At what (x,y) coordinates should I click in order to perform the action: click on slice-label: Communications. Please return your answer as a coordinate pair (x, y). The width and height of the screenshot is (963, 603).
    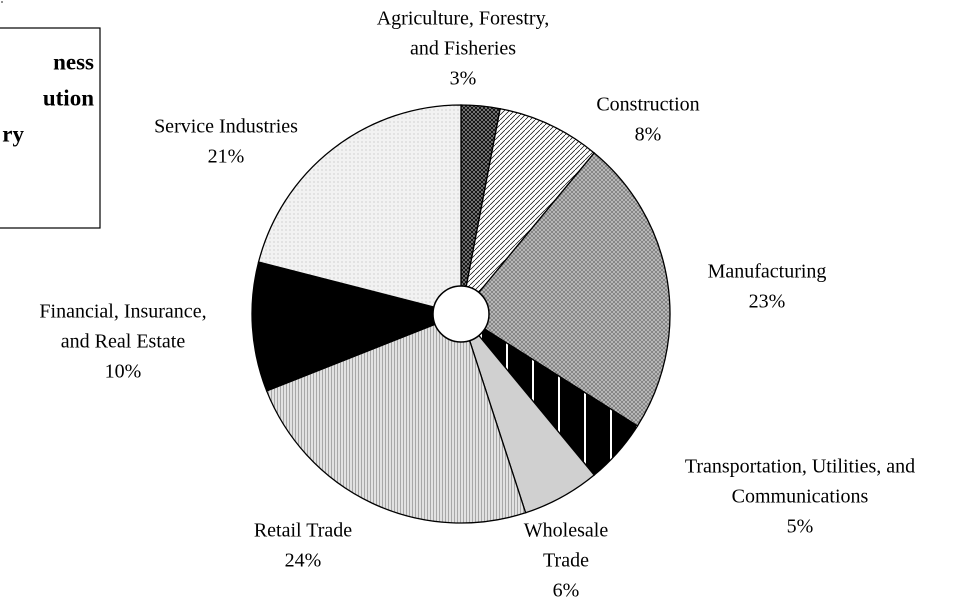
    Looking at the image, I should click on (800, 497).